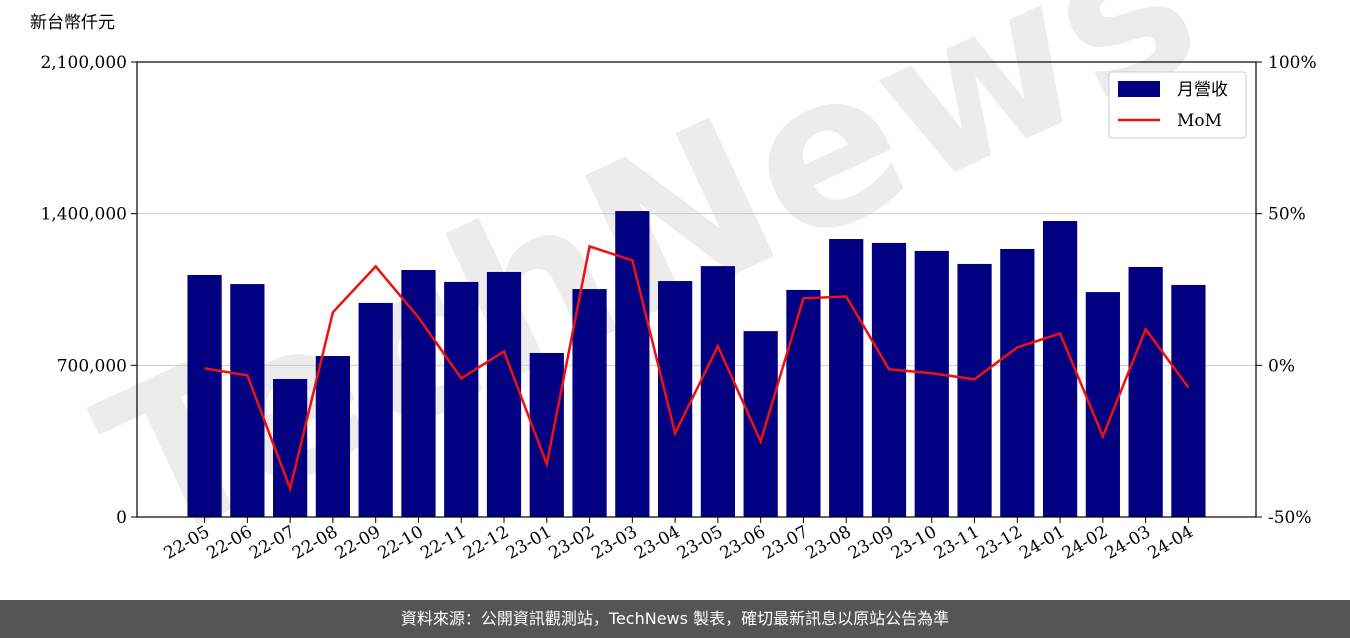 The width and height of the screenshot is (1350, 638). What do you see at coordinates (1139, 89) in the screenshot?
I see `legend-swatch` at bounding box center [1139, 89].